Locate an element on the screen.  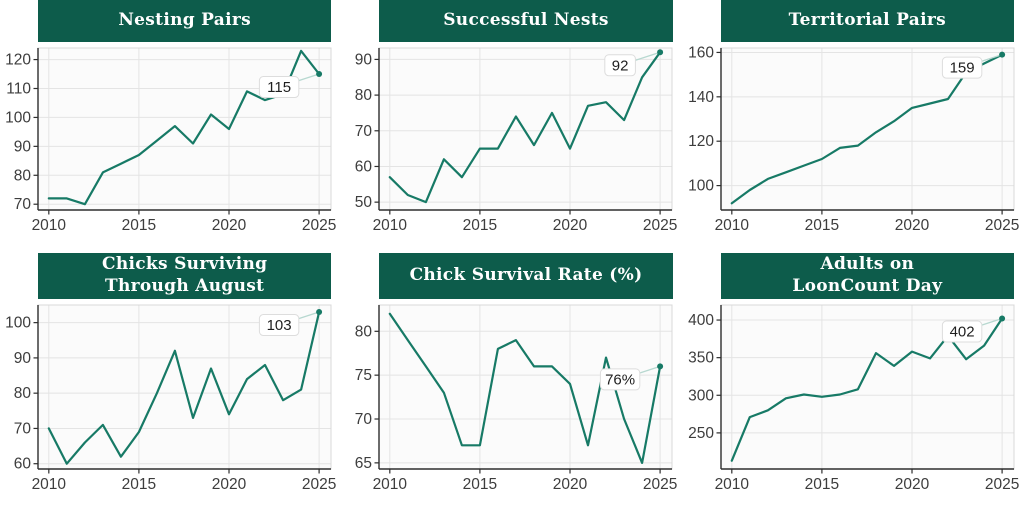
svg-text: 400 is located at coordinates (701, 320).